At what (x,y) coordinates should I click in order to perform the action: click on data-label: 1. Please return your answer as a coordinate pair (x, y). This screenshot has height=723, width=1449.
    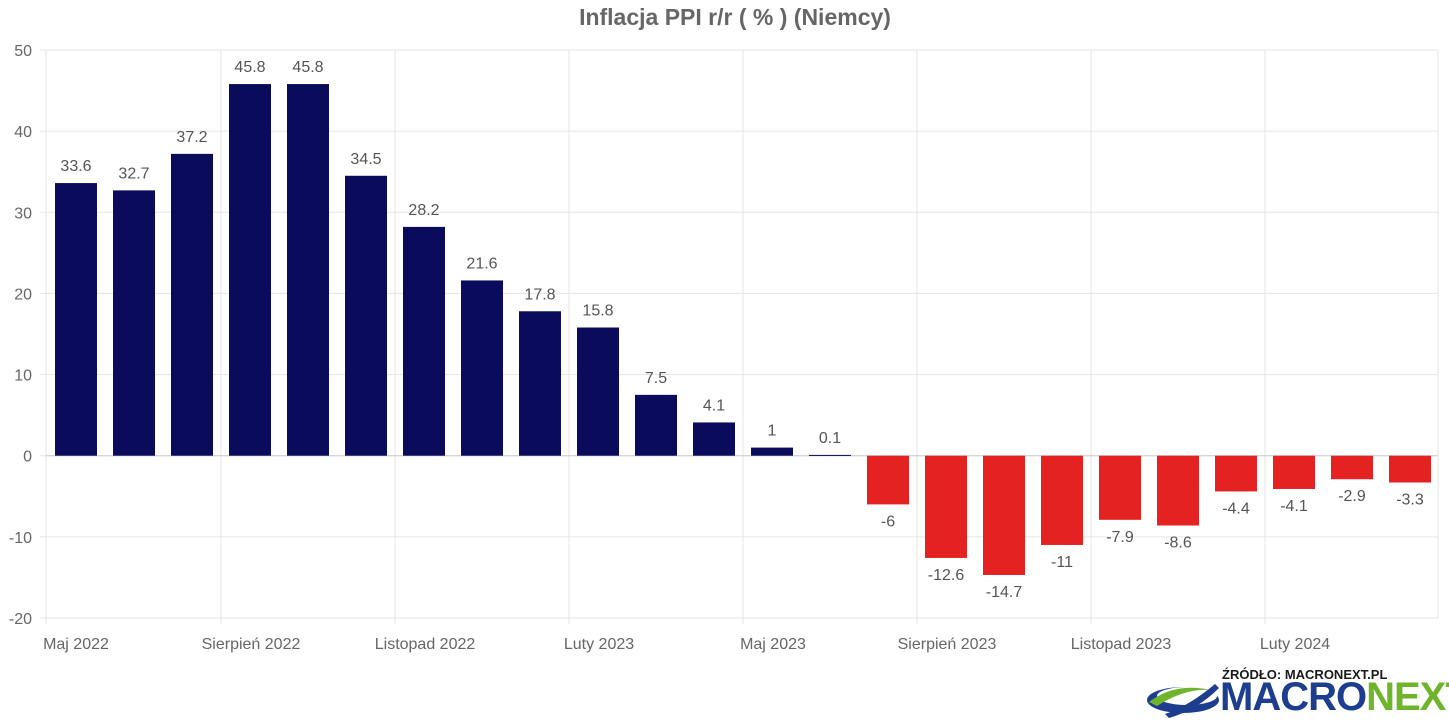
    Looking at the image, I should click on (772, 431).